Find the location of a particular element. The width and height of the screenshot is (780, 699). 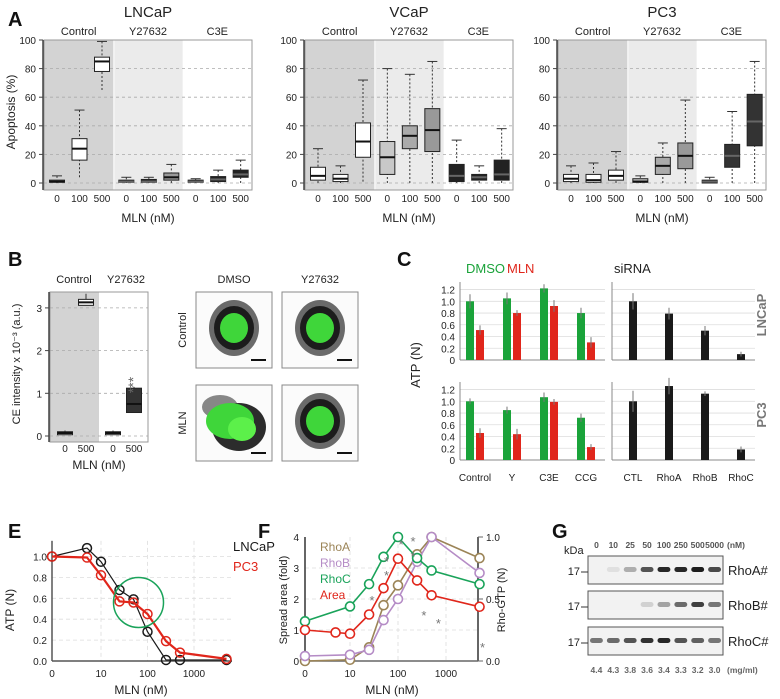

y-axis-label: ATP (N) is located at coordinates (10, 610).